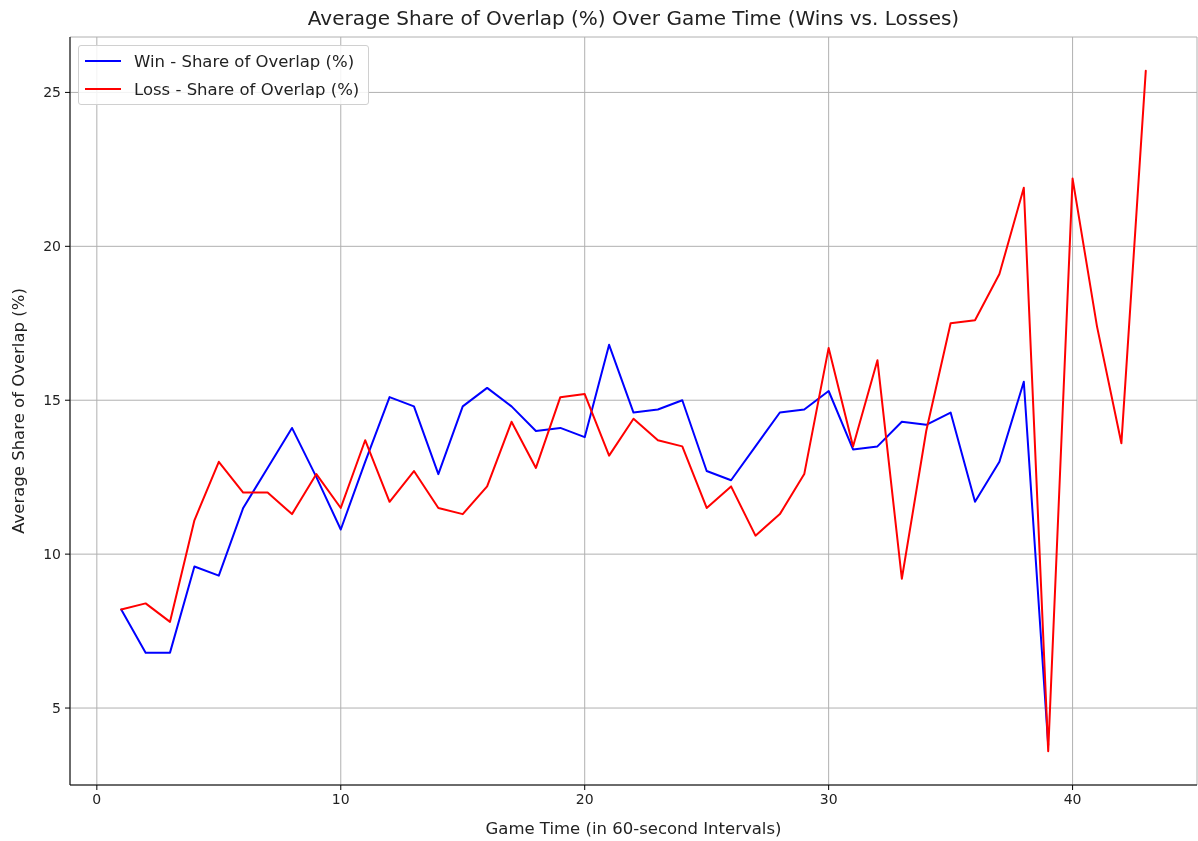 This screenshot has height=841, width=1198. Describe the element at coordinates (340, 798) in the screenshot. I see `x-tick-label: 10` at that location.